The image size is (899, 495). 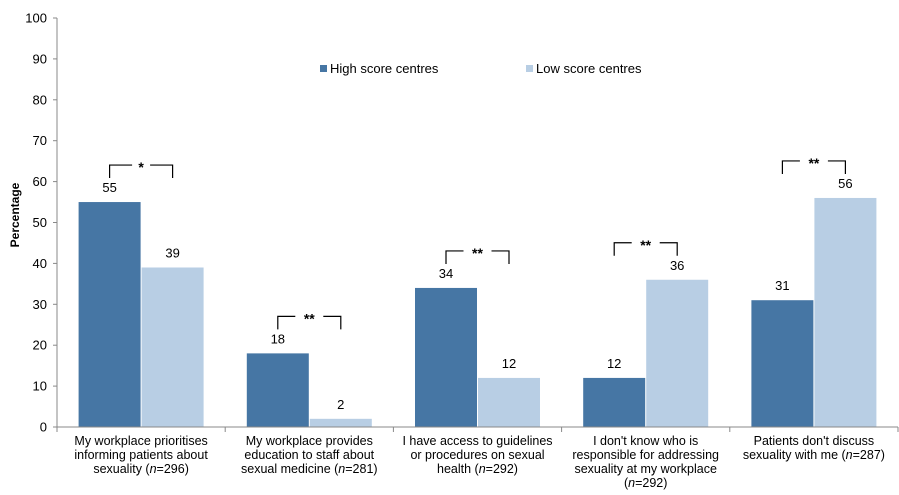 I want to click on y-axis: 0 10 20 30 40 50 60 70 80 90 100, so click(x=41, y=223).